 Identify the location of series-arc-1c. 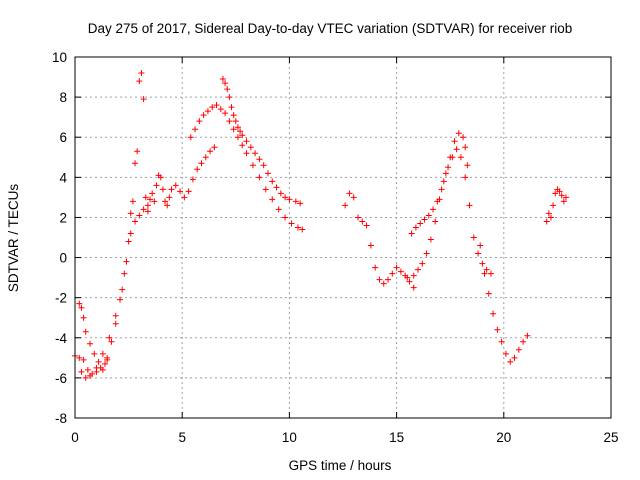
(114, 293).